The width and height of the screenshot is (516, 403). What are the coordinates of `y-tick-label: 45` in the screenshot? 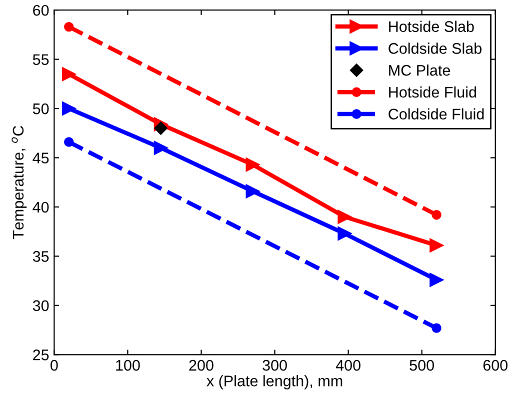 It's located at (40, 158).